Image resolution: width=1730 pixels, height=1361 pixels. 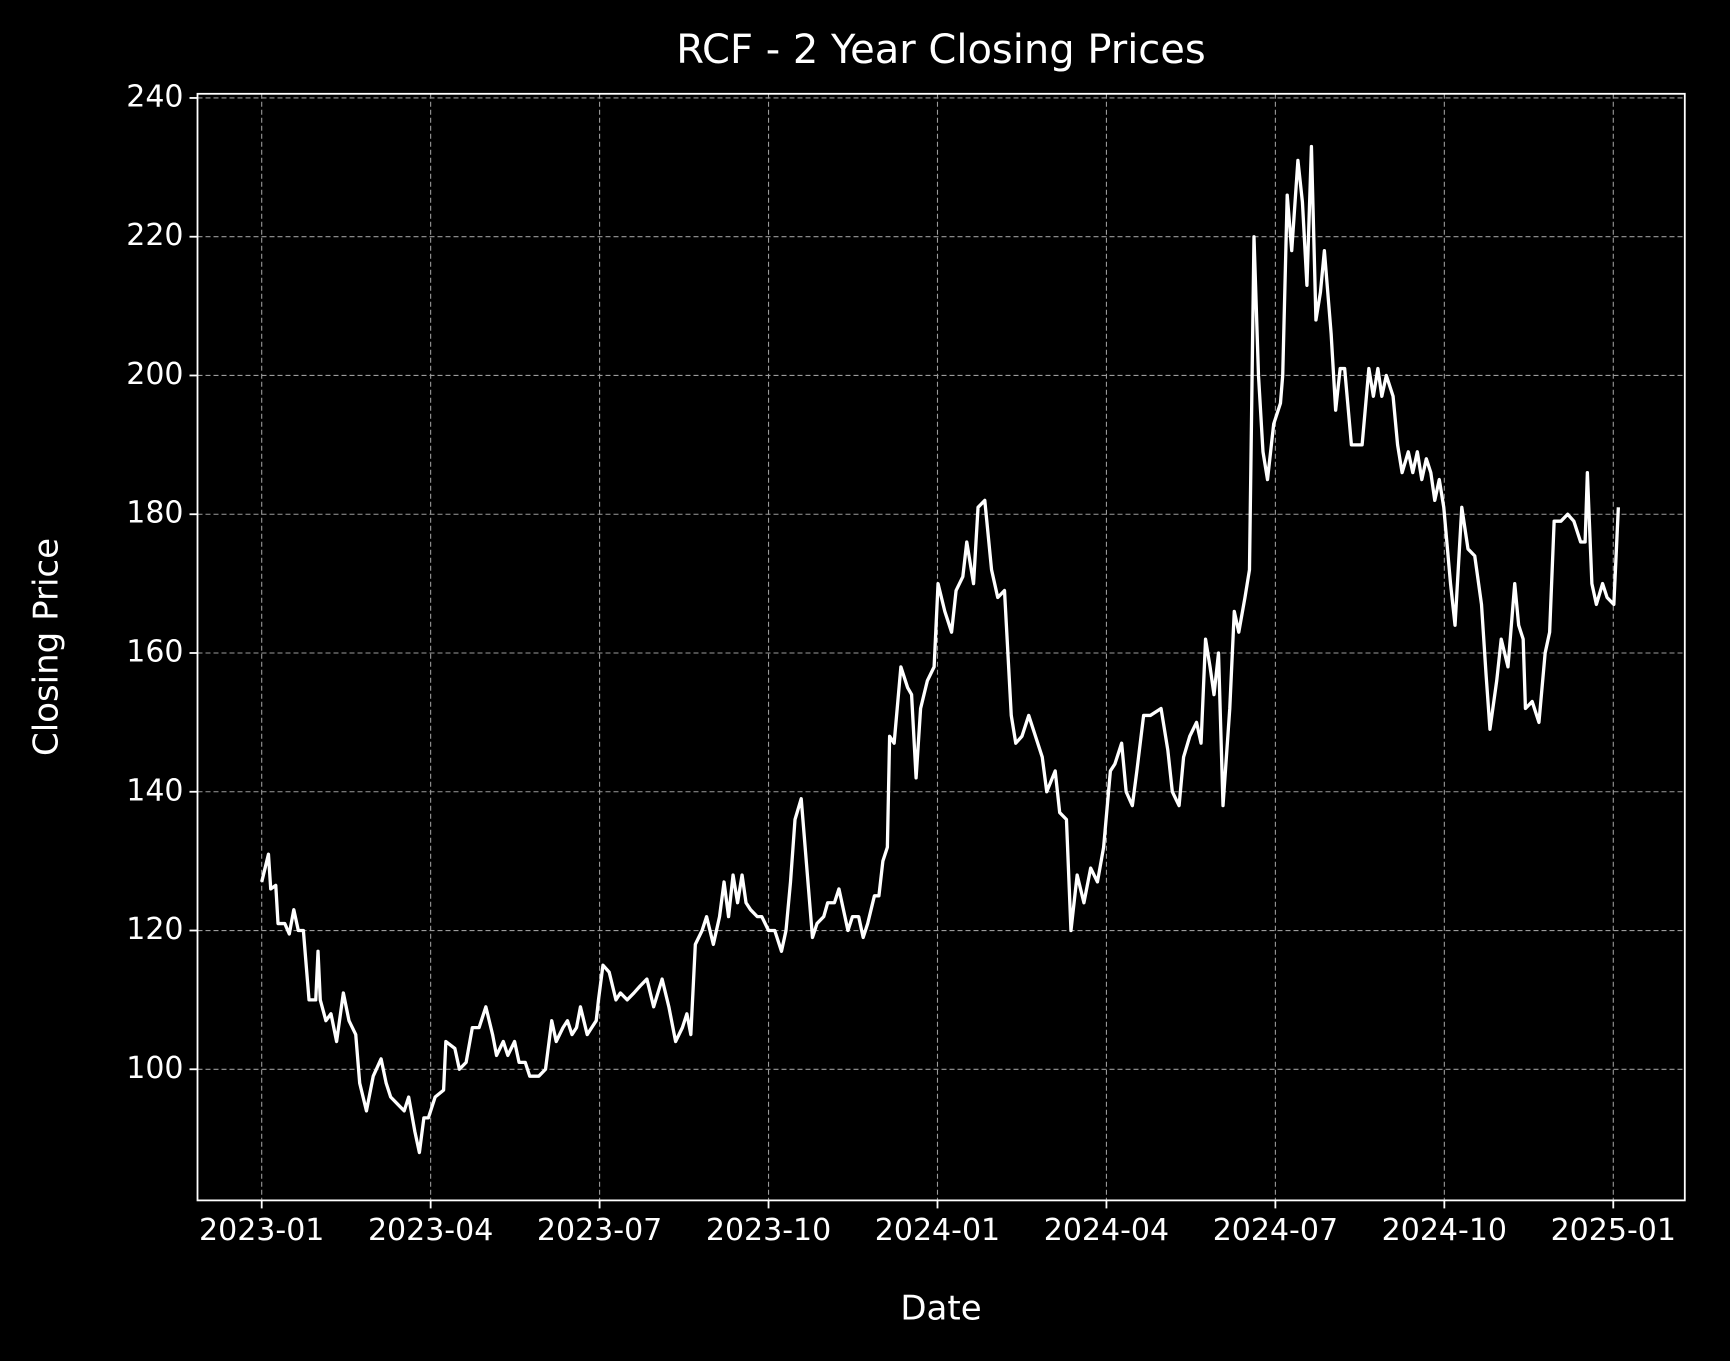 I want to click on y-axis-label: Closing Price, so click(x=47, y=647).